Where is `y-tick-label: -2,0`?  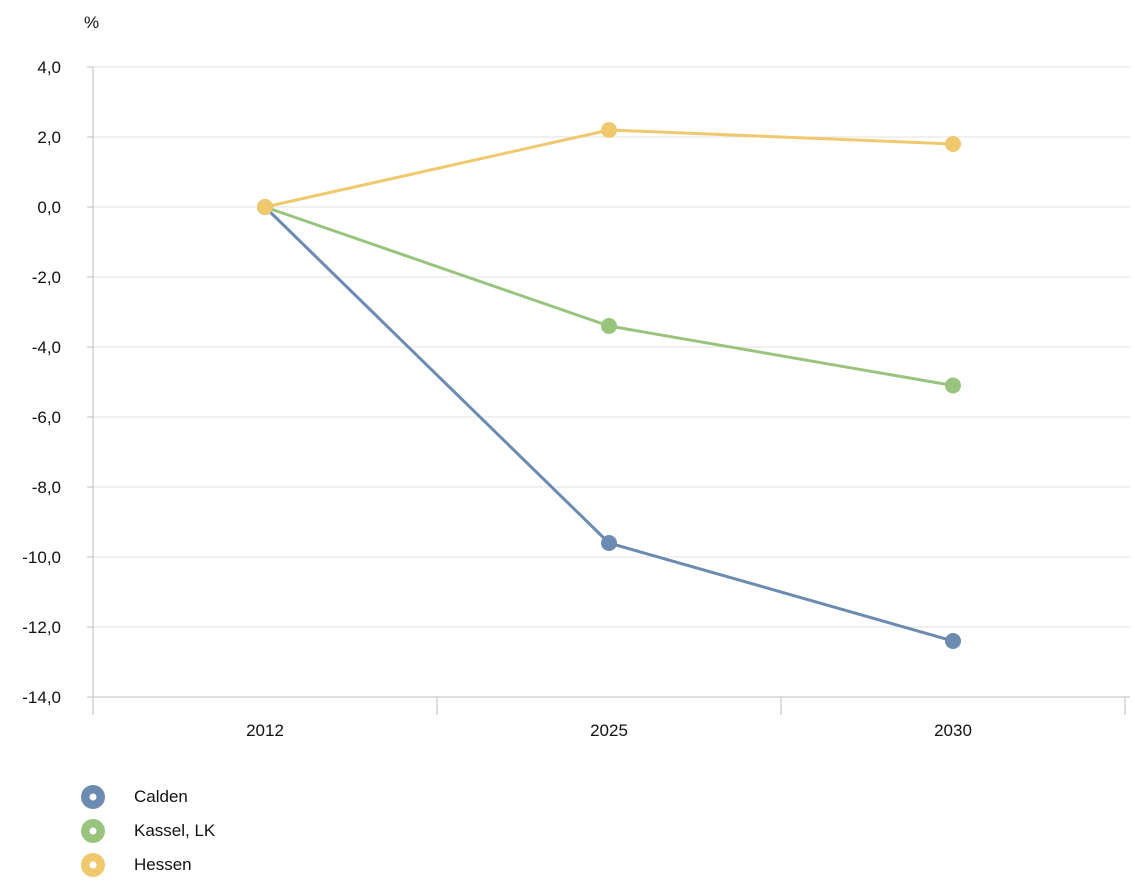
y-tick-label: -2,0 is located at coordinates (46, 277).